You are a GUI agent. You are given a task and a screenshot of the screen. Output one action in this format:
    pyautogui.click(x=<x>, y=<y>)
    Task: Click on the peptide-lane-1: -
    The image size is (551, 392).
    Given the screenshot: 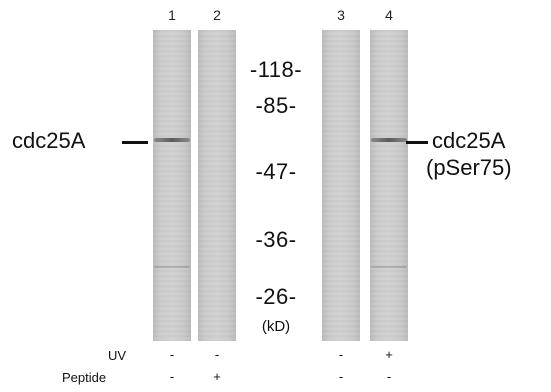 What is the action you would take?
    pyautogui.click(x=172, y=376)
    